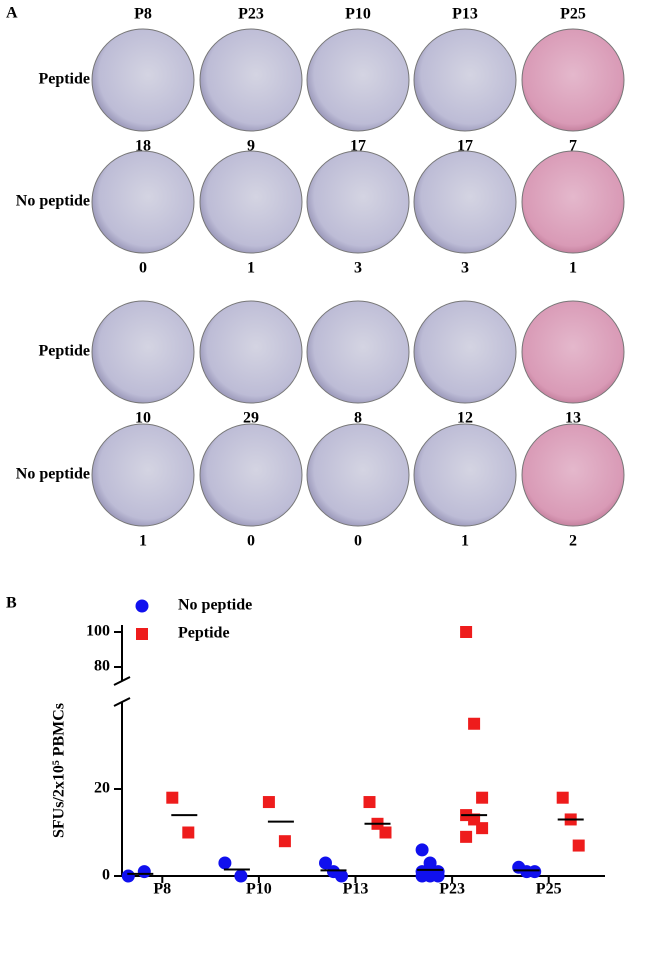 This screenshot has height=968, width=645. What do you see at coordinates (251, 418) in the screenshot?
I see `spot-count: 29` at bounding box center [251, 418].